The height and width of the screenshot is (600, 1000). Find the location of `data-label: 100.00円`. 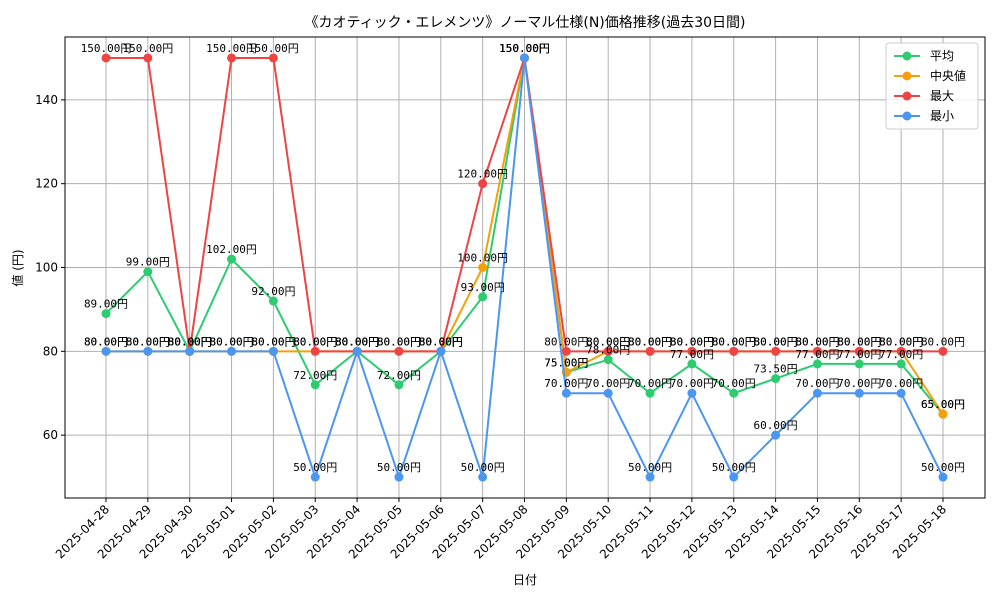

data-label: 100.00円 is located at coordinates (482, 258).